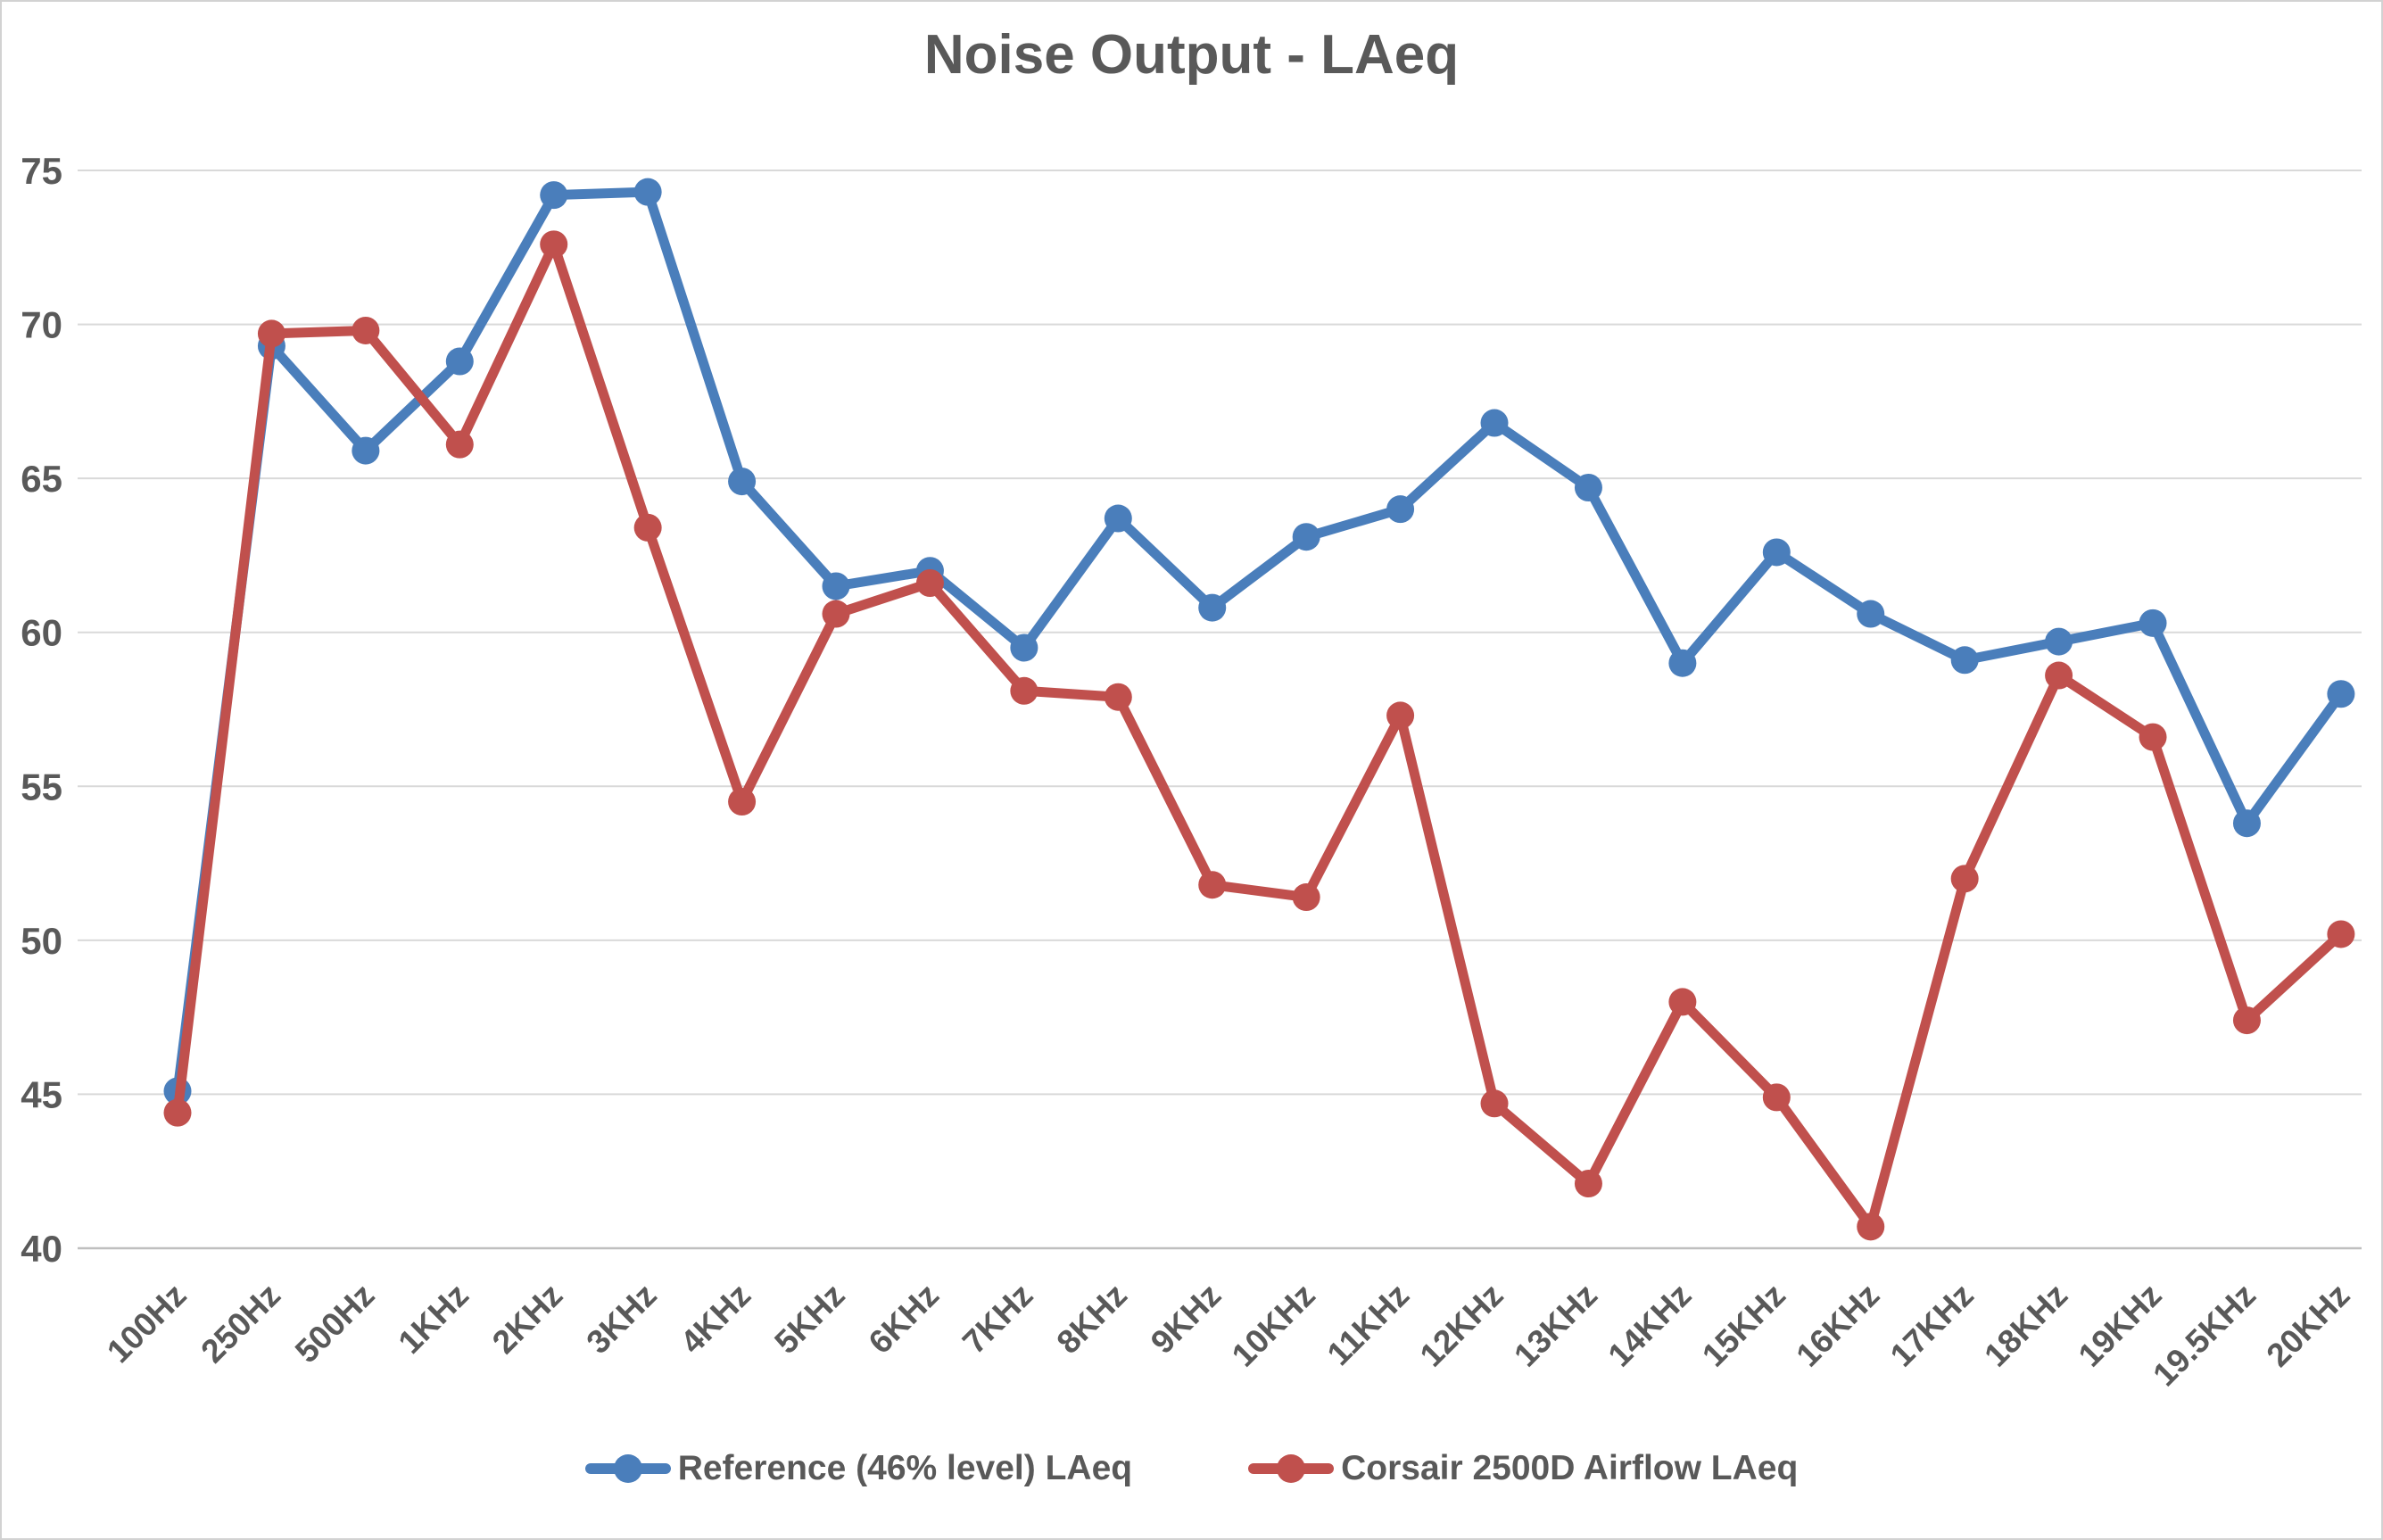  Describe the element at coordinates (1494, 1104) in the screenshot. I see `series-point-corsair-2500d-airflow-laeq-12khz` at that location.